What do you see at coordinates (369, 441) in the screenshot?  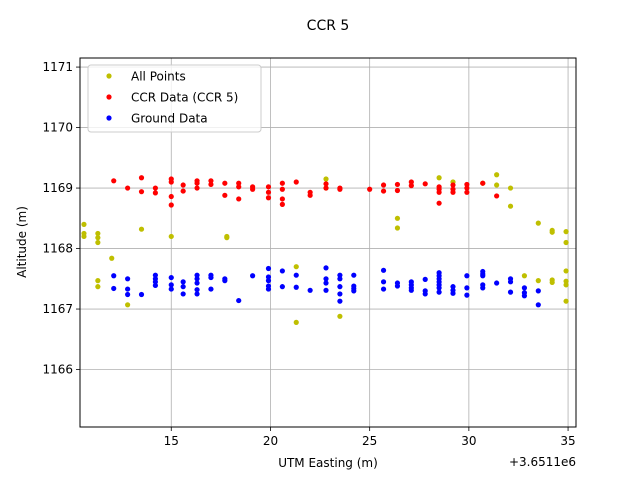 I see `x-tick-label: 25` at bounding box center [369, 441].